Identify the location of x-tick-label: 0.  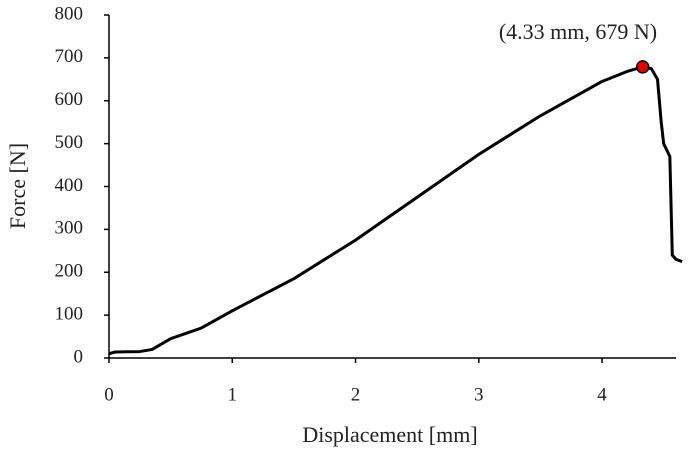
(109, 394).